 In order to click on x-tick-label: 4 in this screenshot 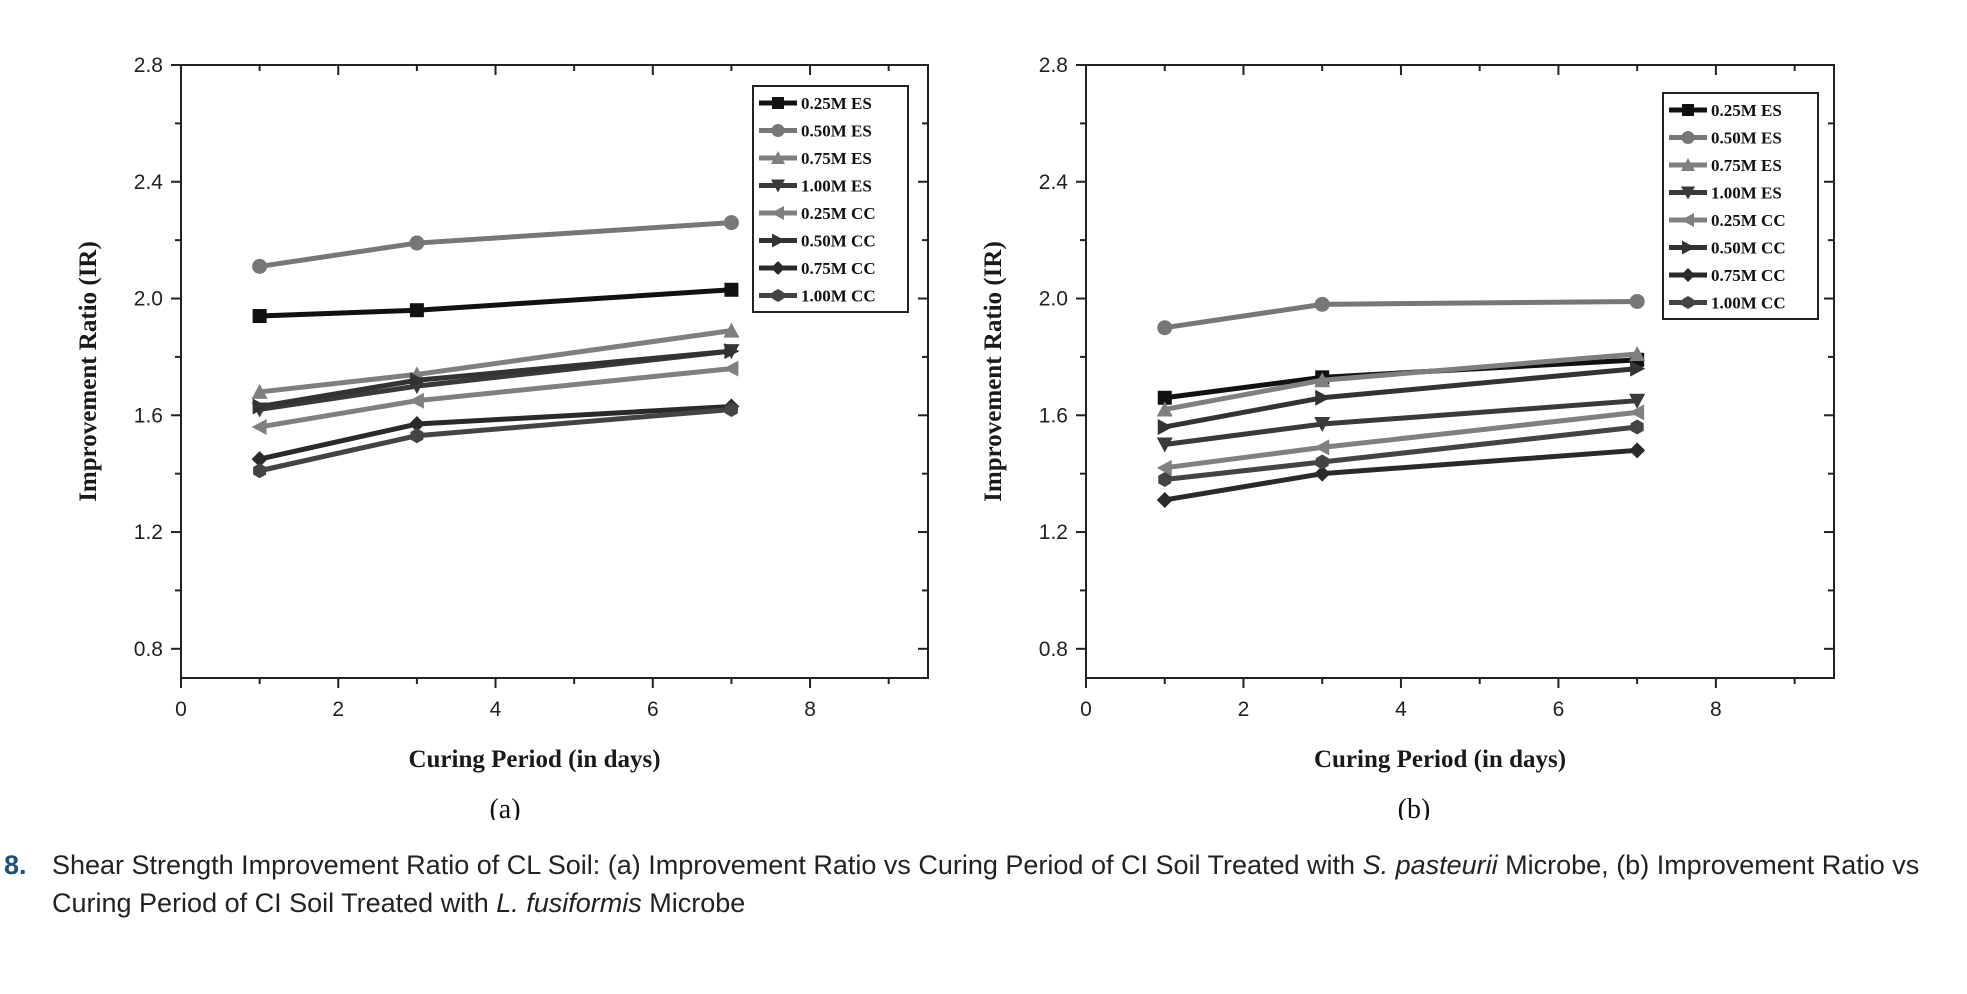, I will do `click(496, 709)`.